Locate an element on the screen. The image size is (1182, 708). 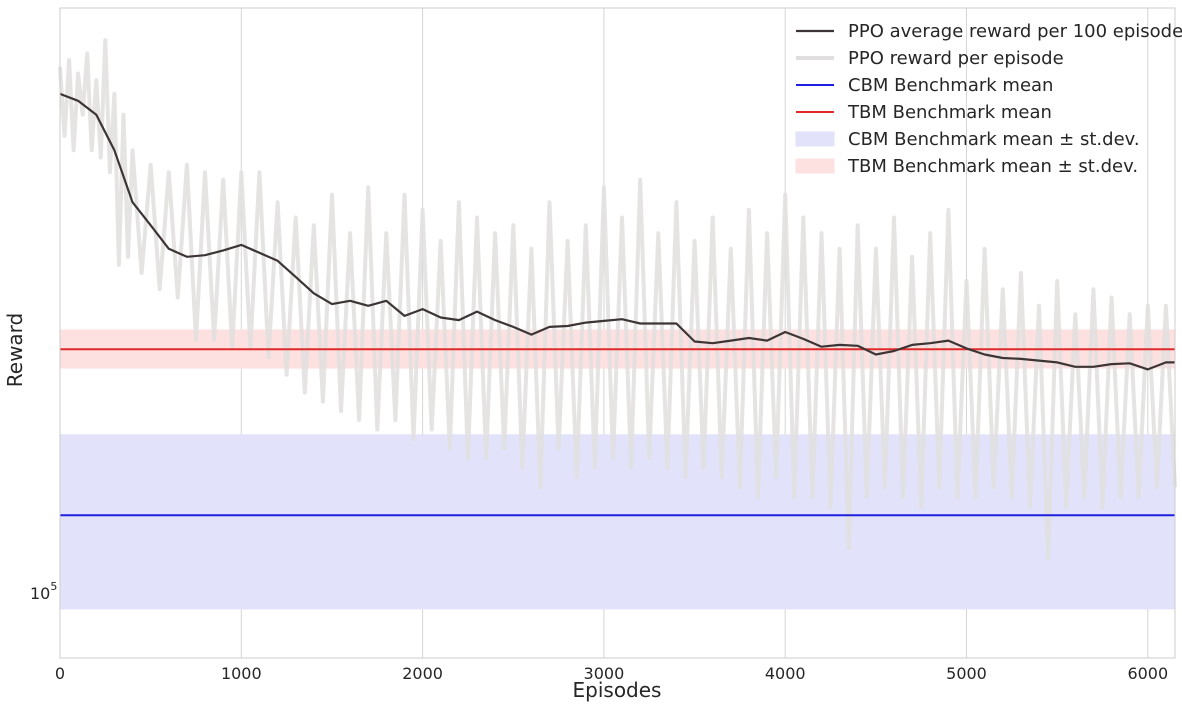
y-tick-label: 105 is located at coordinates (43, 591).